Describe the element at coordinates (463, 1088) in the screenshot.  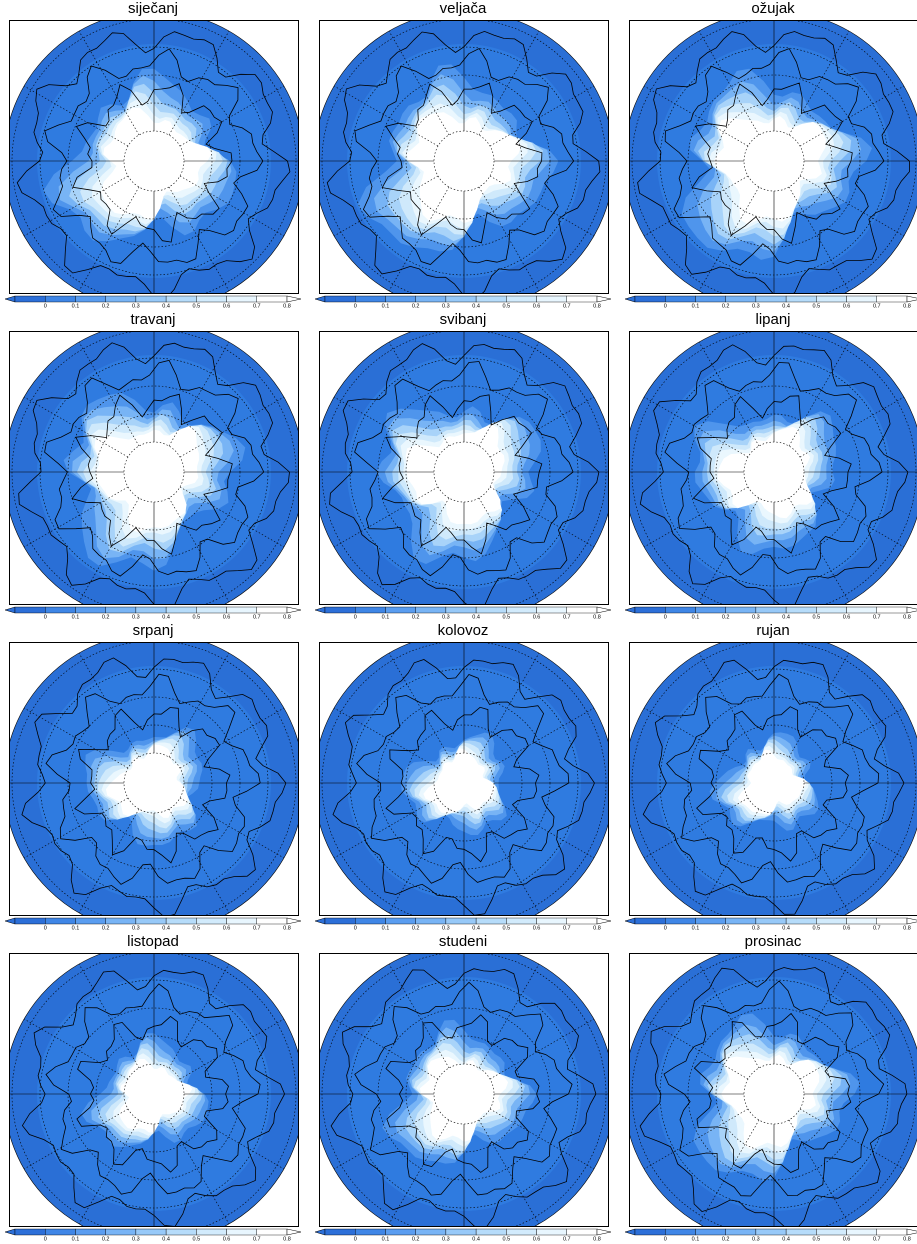
I see `map-panel: studeni 0 0.1 0.2 0.3 0.4 0.5 0.6 0.7 0.8` at that location.